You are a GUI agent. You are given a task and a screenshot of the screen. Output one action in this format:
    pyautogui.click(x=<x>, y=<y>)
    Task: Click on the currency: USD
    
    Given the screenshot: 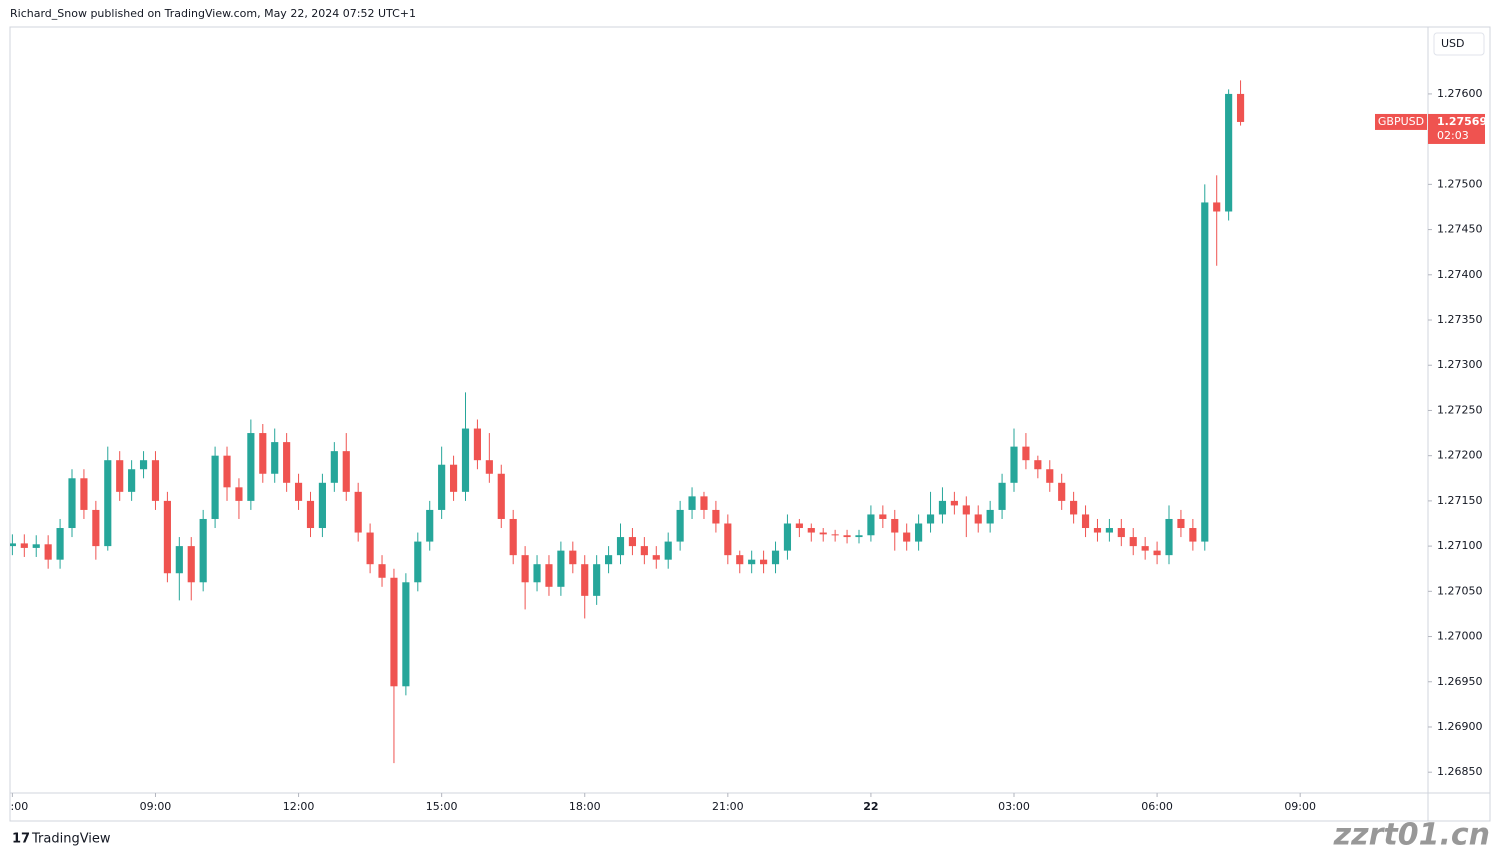 What is the action you would take?
    pyautogui.click(x=1453, y=43)
    